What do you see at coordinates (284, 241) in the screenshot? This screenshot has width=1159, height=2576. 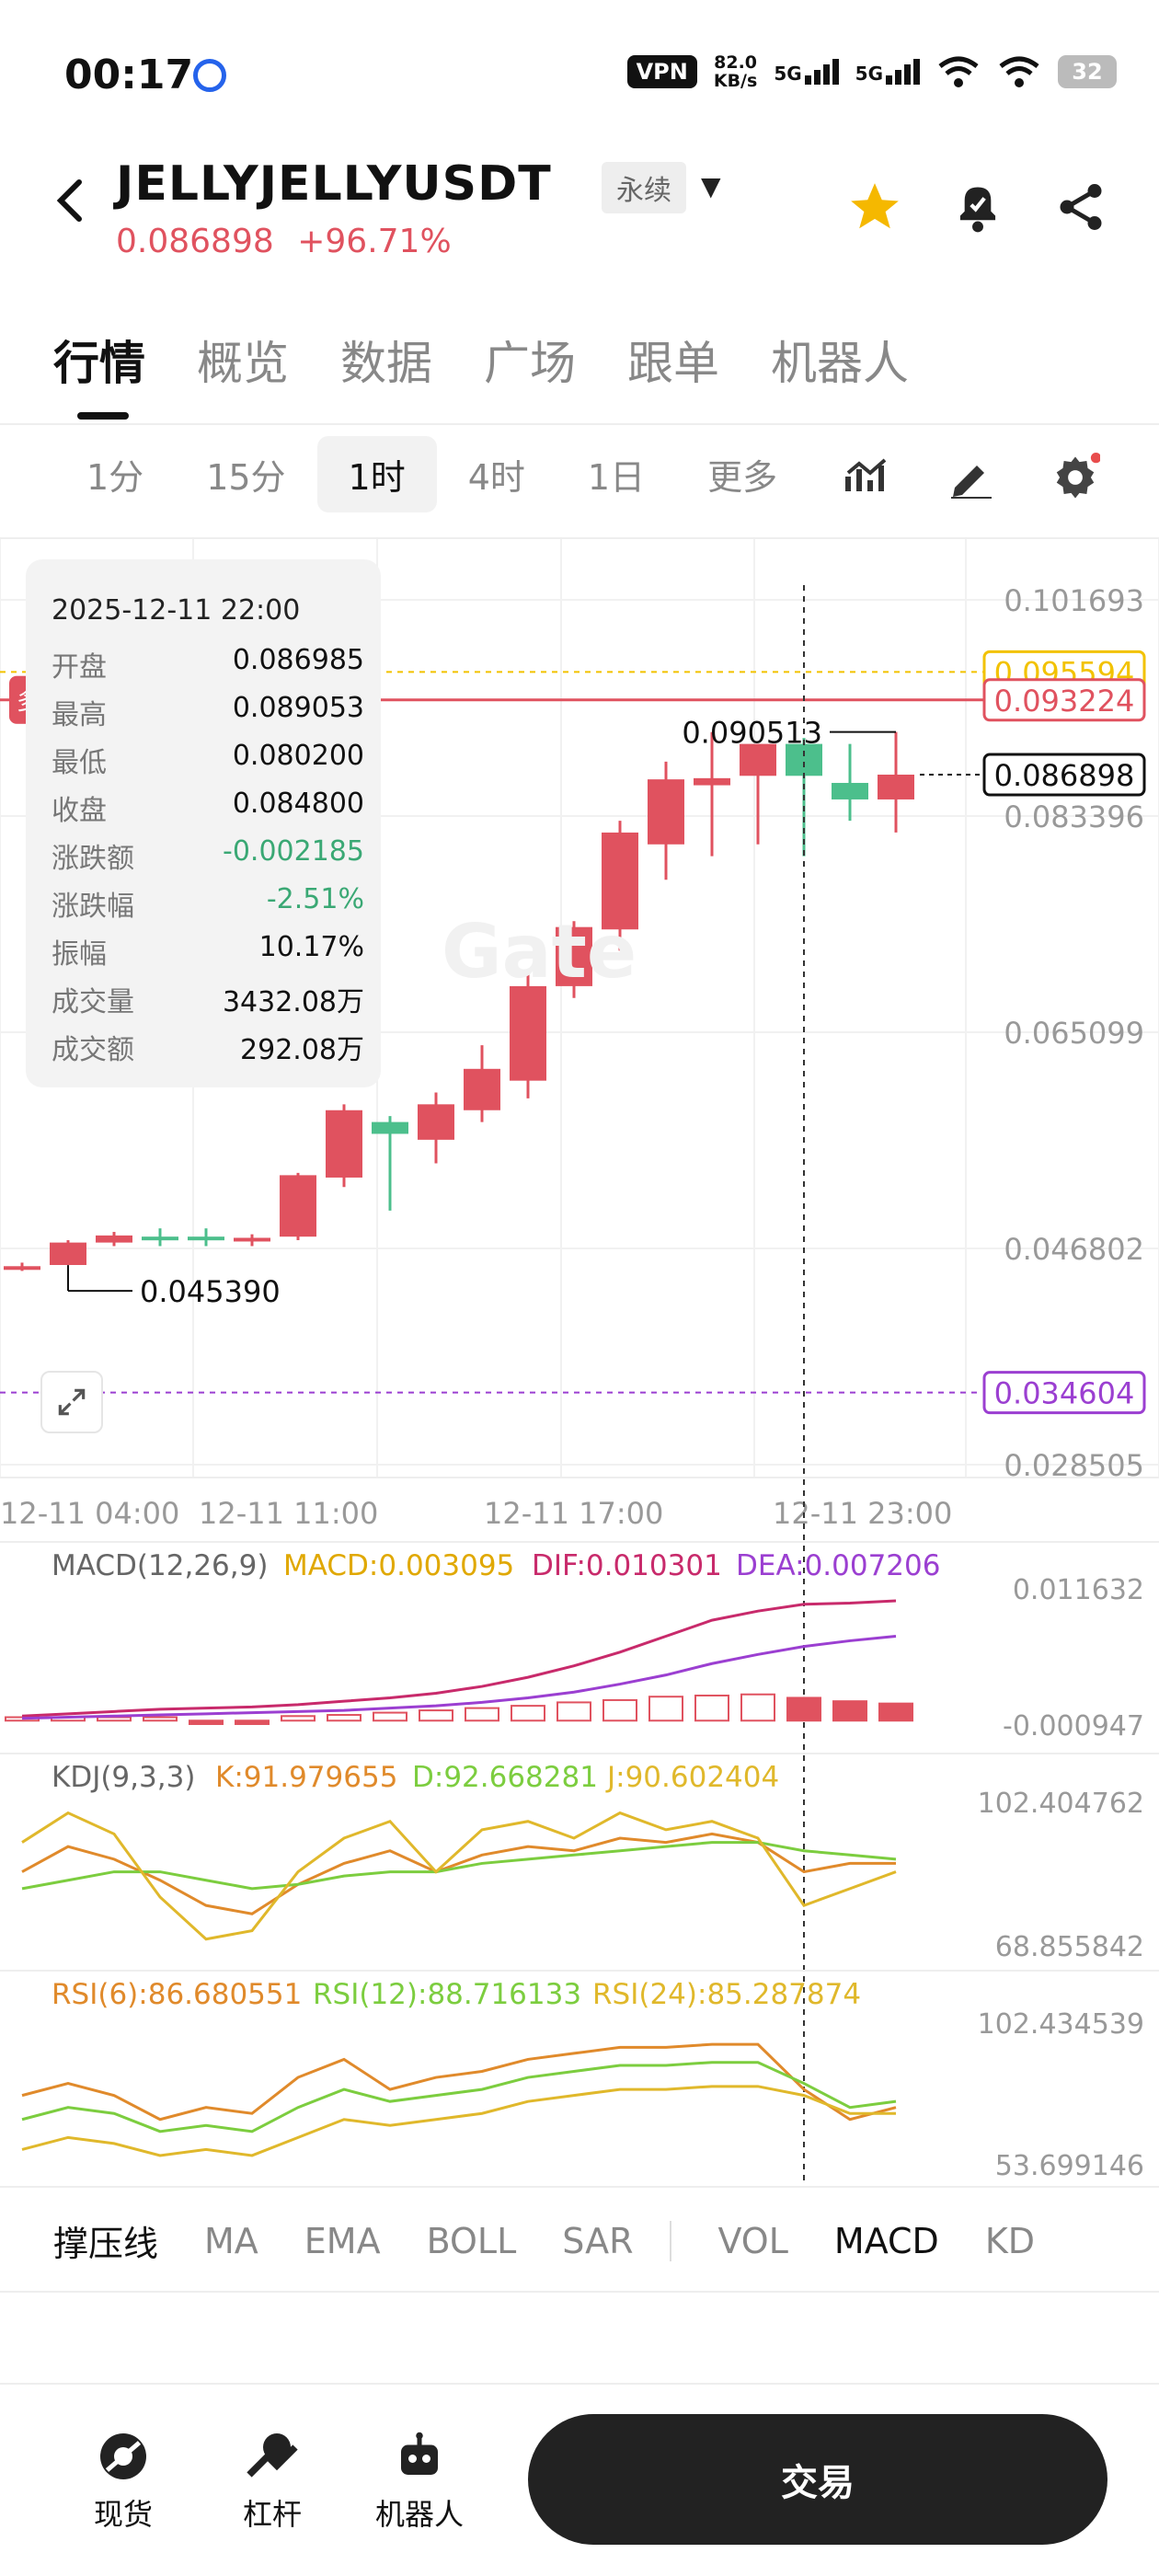 I see `price-line: 0.086898 +96.71%` at bounding box center [284, 241].